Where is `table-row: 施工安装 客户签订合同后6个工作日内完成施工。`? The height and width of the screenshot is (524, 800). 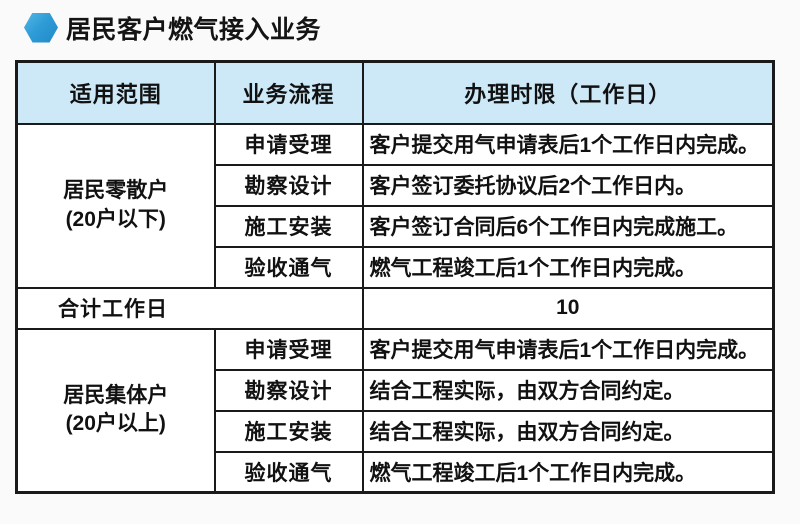 table-row: 施工安装 客户签订合同后6个工作日内完成施工。 is located at coordinates (396, 226).